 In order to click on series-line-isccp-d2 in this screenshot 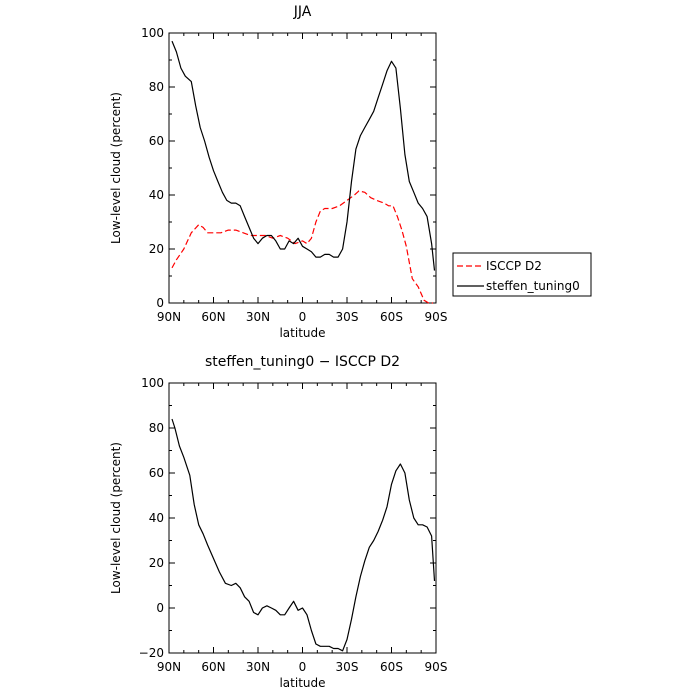, I will do `click(302, 247)`.